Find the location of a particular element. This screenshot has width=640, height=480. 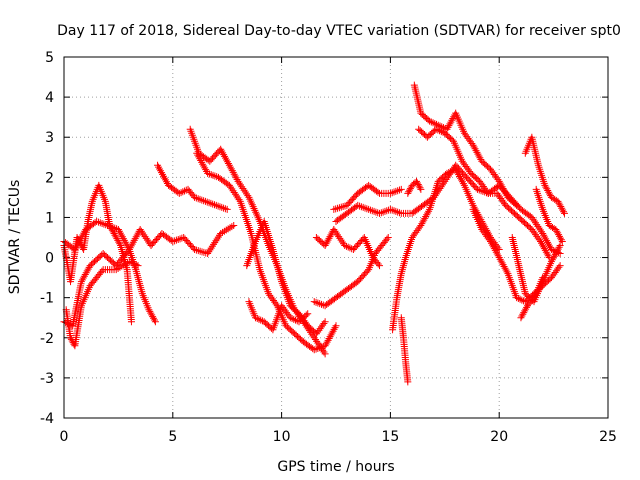

y-tick-label: 3 is located at coordinates (49, 138).